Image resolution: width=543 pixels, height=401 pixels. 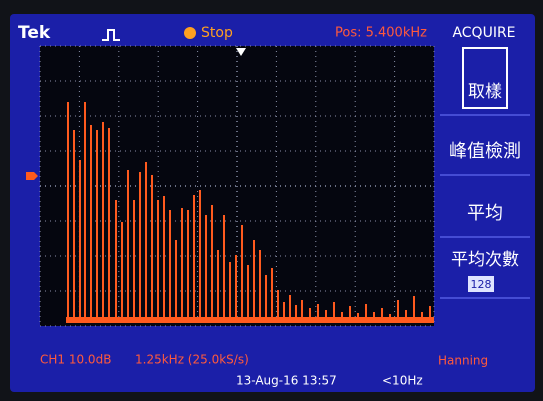 I want to click on trigger-frequency: <10Hz, so click(x=402, y=381).